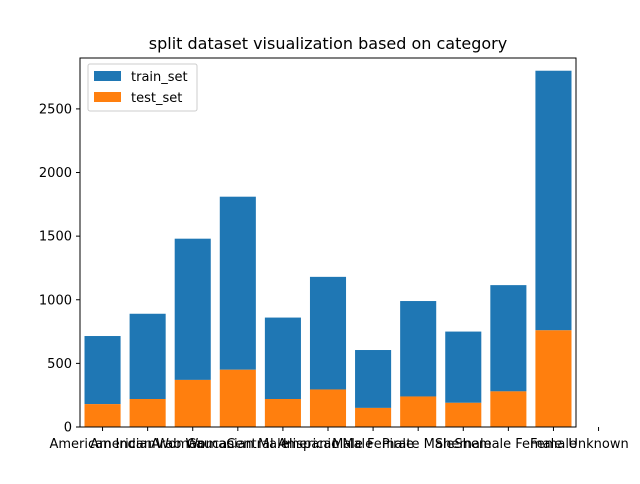 This screenshot has height=484, width=640. I want to click on x-tick-label: American Woman, so click(147, 444).